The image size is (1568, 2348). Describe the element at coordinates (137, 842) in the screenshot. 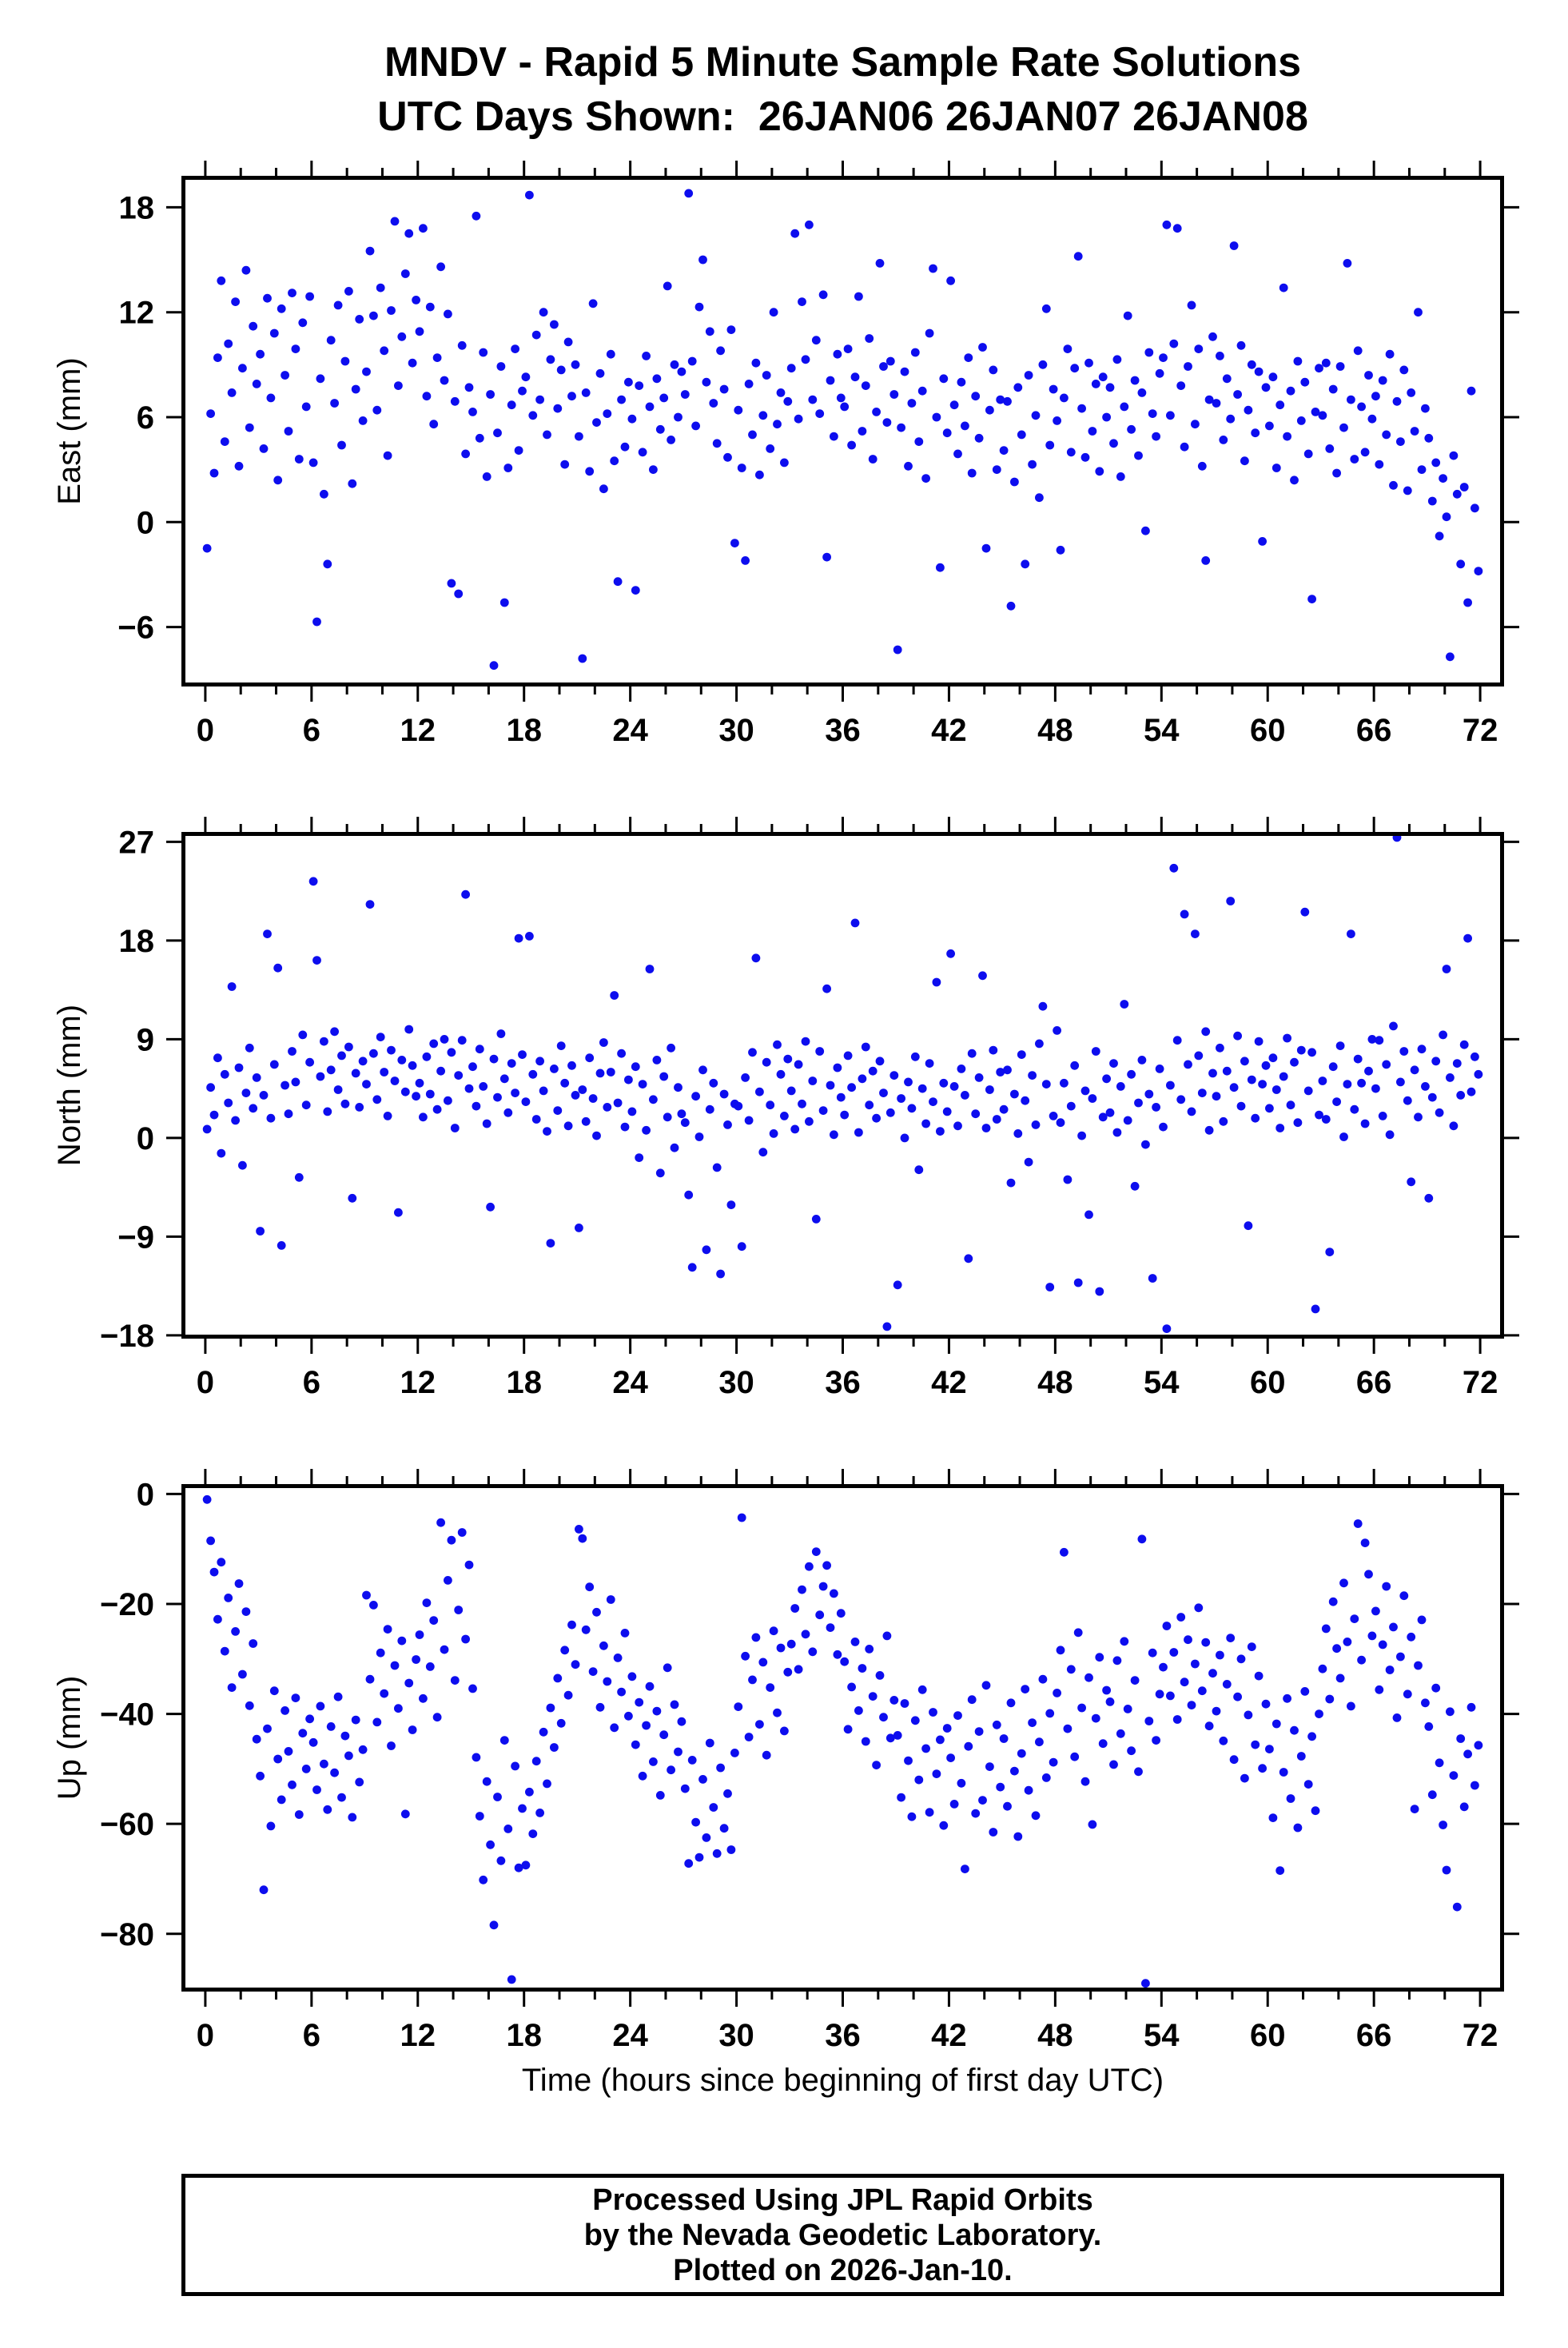

I see `y-tick-label: 27` at that location.